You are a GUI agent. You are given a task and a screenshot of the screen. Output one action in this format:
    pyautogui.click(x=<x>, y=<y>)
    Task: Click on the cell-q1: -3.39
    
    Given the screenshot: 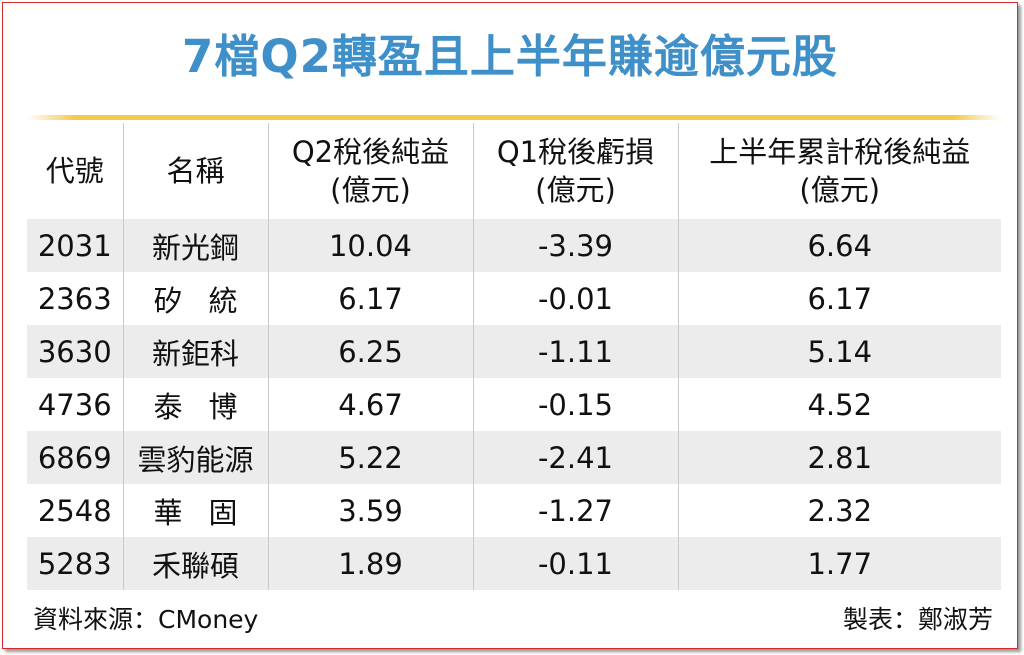 What is the action you would take?
    pyautogui.click(x=575, y=245)
    